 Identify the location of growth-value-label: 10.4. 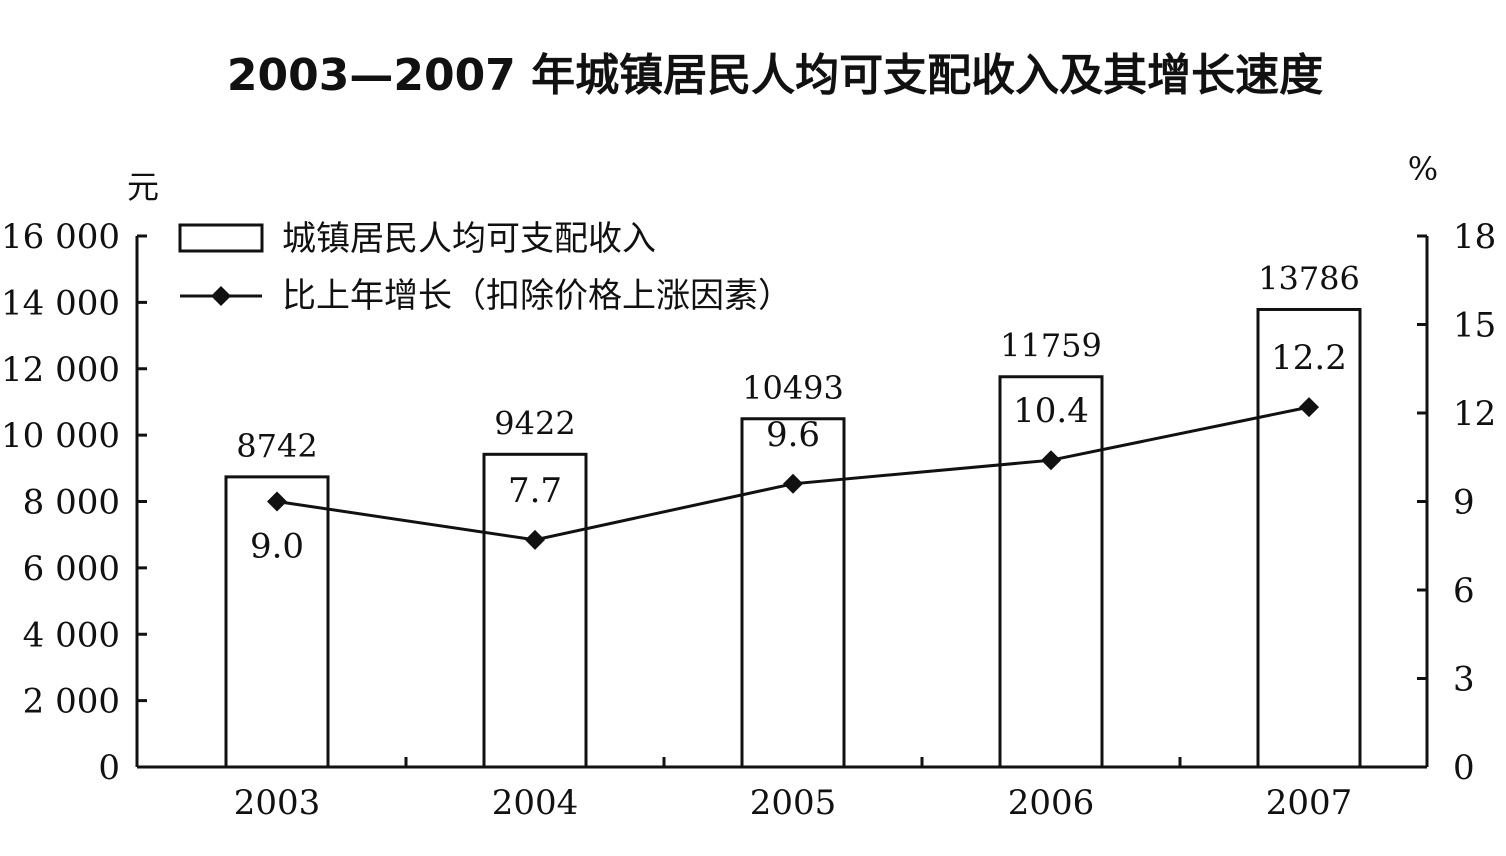
(1051, 411).